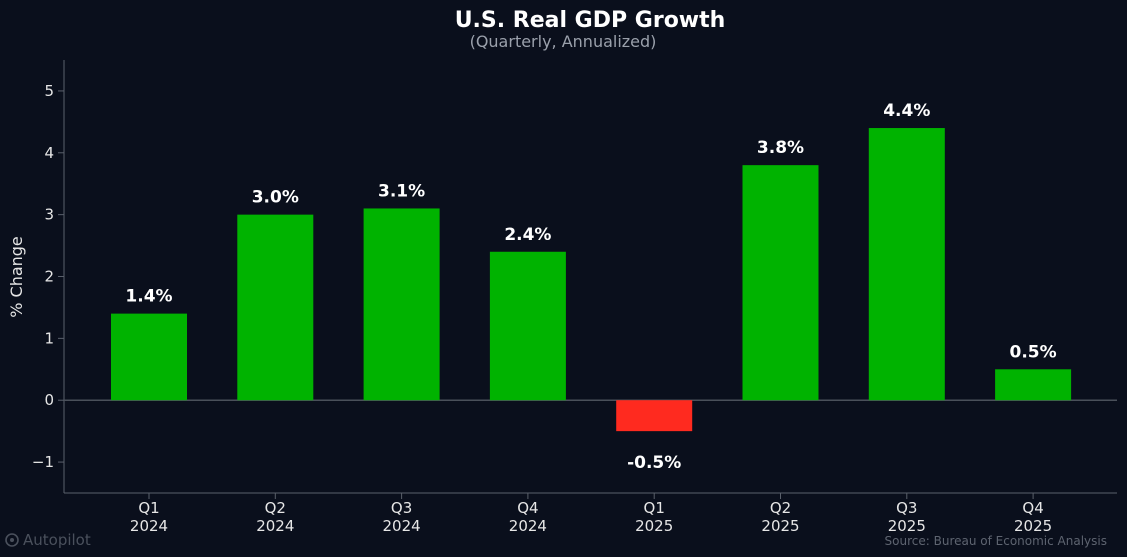 This screenshot has height=557, width=1127. What do you see at coordinates (528, 517) in the screenshot?
I see `x-tick-label: Q4 2024` at bounding box center [528, 517].